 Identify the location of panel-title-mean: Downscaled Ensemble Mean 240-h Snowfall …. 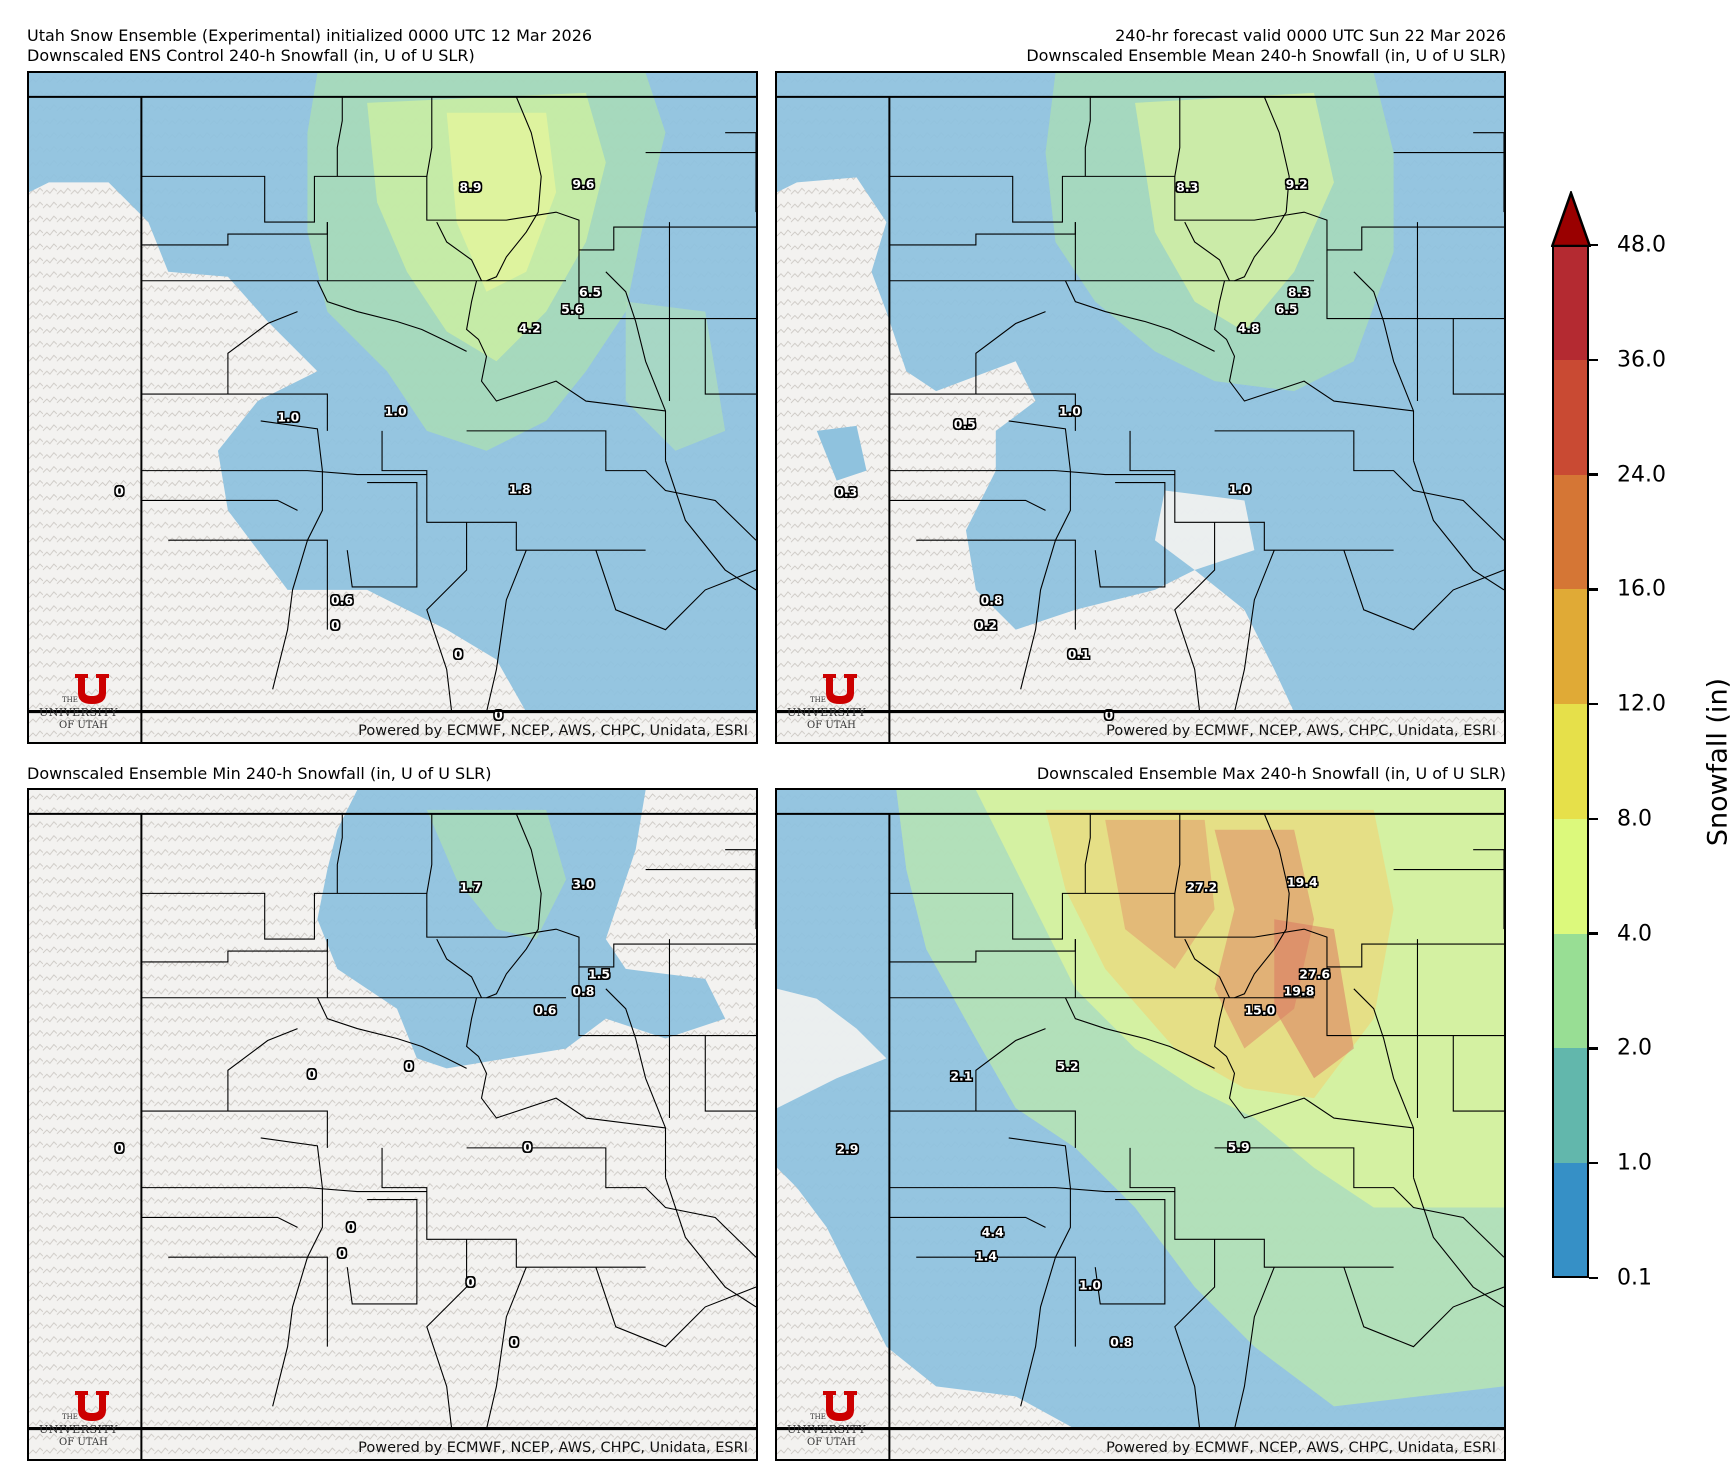
(1266, 55).